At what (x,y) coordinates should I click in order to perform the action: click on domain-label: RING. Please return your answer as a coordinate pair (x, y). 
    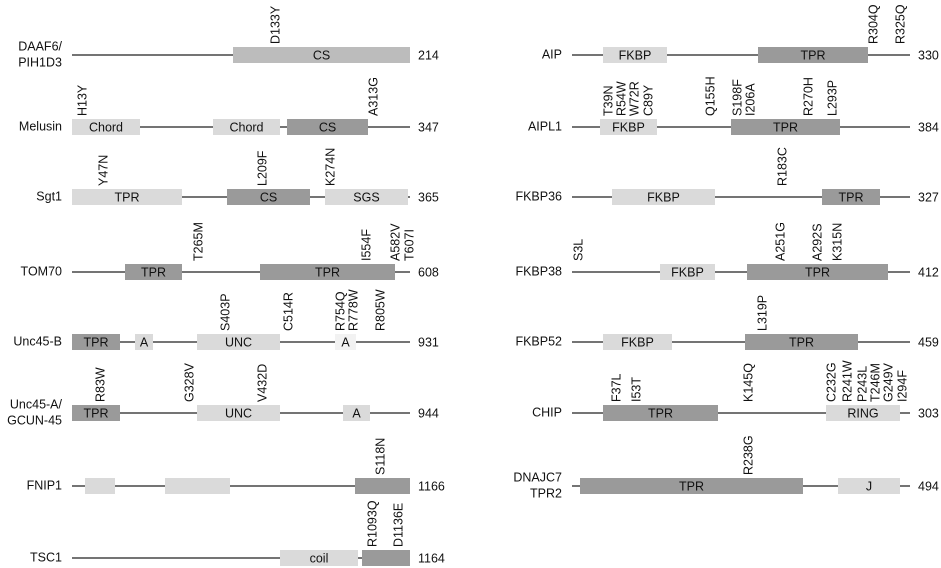
    Looking at the image, I should click on (862, 413).